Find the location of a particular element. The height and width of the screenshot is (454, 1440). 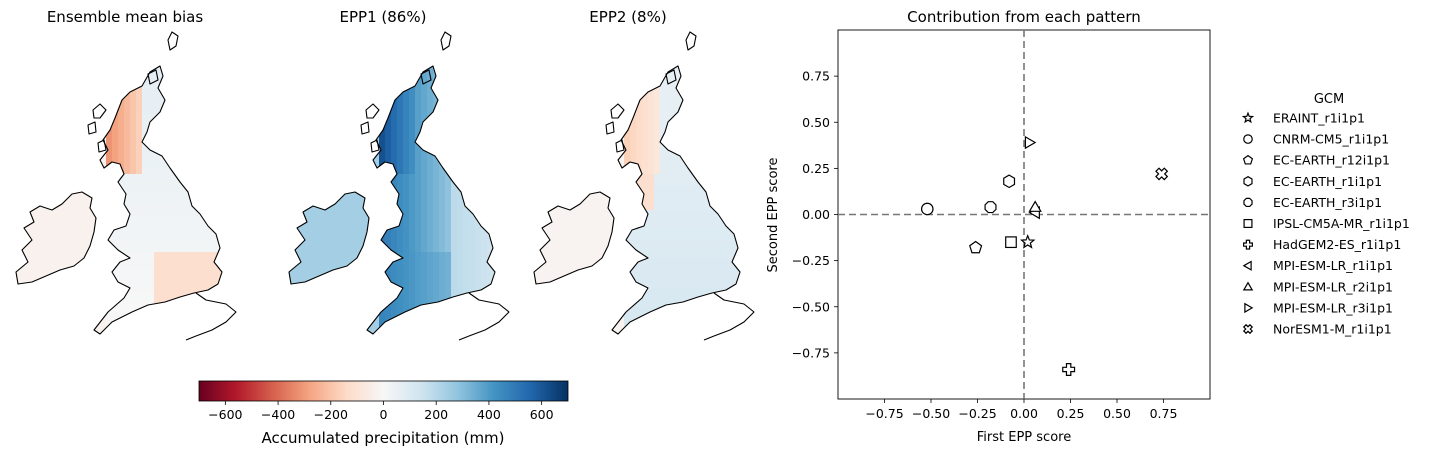

legend-label: MPI-ESM-LR_r1i1p1 is located at coordinates (1333, 265).